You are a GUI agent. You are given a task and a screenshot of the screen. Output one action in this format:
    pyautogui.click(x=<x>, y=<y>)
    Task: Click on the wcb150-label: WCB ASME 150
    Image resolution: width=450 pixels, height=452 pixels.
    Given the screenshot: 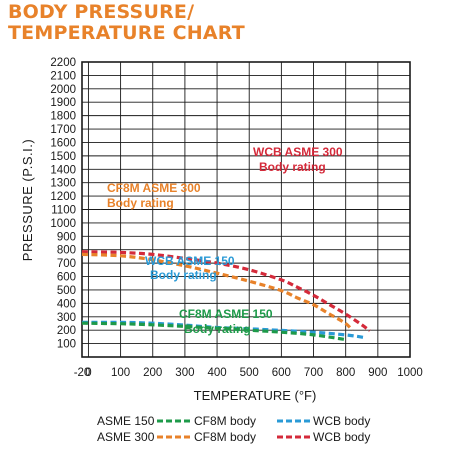 What is the action you would take?
    pyautogui.click(x=190, y=261)
    